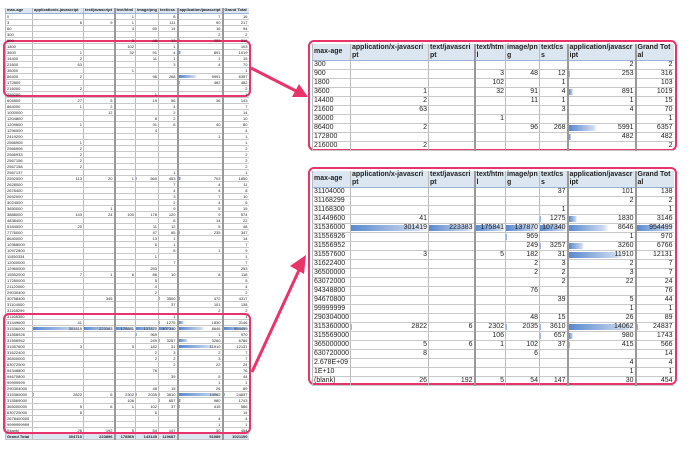 The width and height of the screenshot is (690, 470). Describe the element at coordinates (19, 34) in the screenshot. I see `row-label: 300` at that location.